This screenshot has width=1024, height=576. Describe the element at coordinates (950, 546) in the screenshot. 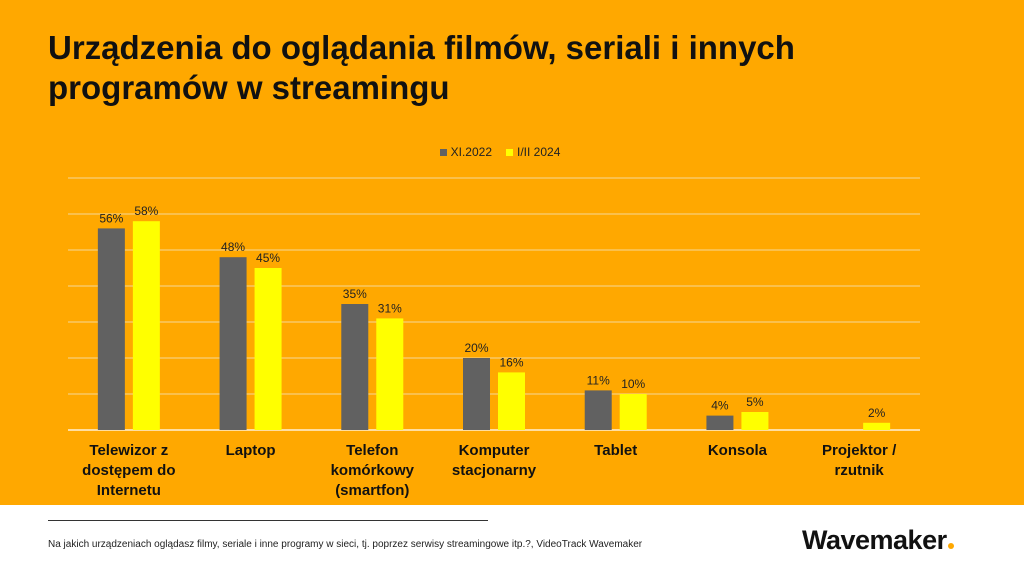

I see `logo-dot-icon` at that location.